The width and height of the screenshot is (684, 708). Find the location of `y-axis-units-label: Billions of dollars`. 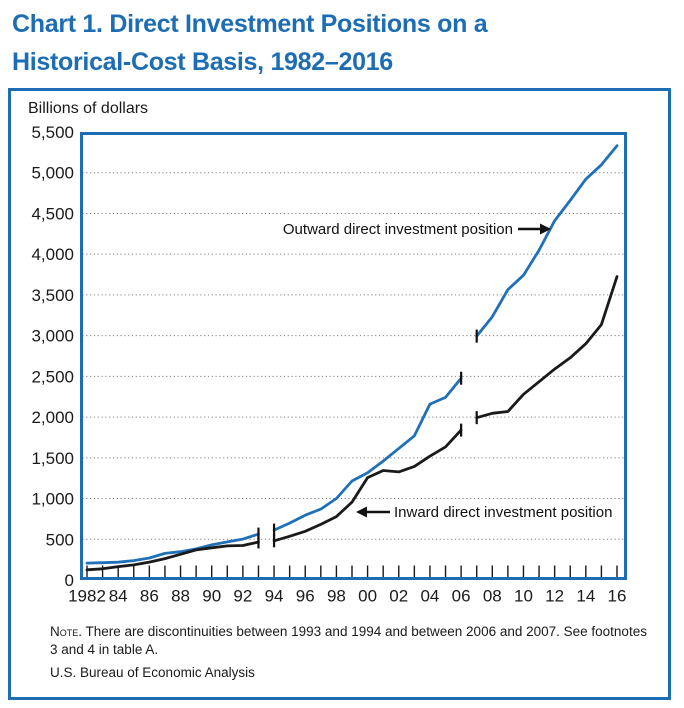

y-axis-units-label: Billions of dollars is located at coordinates (88, 108).